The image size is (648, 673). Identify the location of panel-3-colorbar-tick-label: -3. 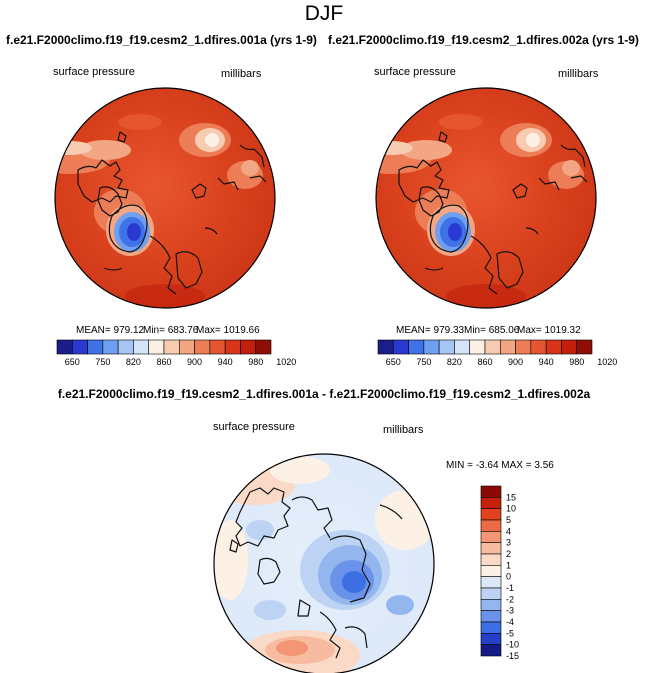
(510, 611).